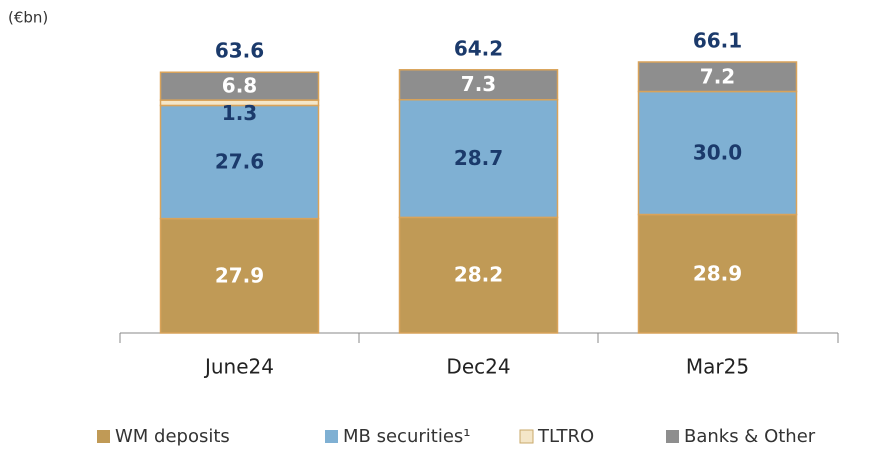  I want to click on legend-label: TLTRO, so click(565, 436).